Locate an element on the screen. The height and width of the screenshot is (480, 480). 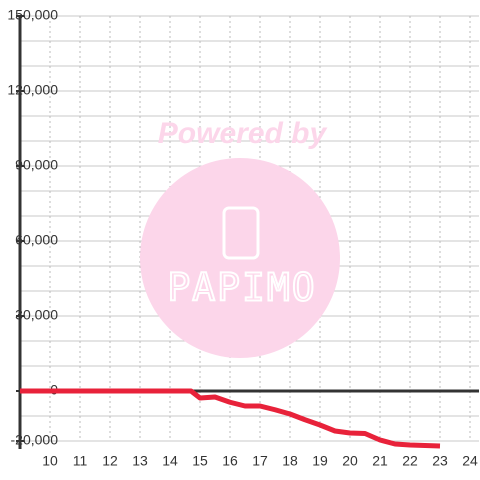
x-tick-label: 23 is located at coordinates (440, 461).